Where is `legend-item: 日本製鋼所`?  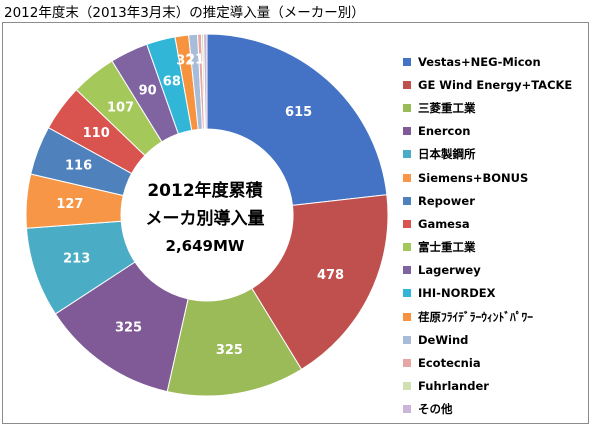 legend-item: 日本製鋼所 is located at coordinates (487, 154).